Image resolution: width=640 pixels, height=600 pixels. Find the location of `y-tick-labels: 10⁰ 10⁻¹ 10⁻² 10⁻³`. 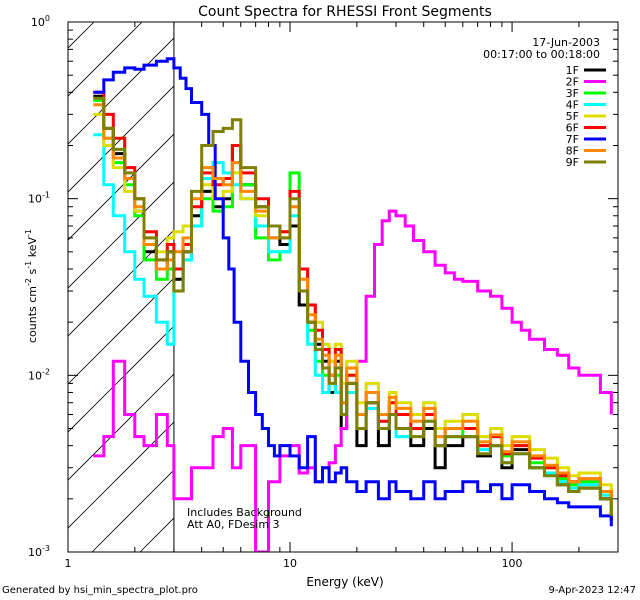

y-tick-labels: 10⁰ 10⁻¹ 10⁻² 10⁻³ is located at coordinates (39, 286).